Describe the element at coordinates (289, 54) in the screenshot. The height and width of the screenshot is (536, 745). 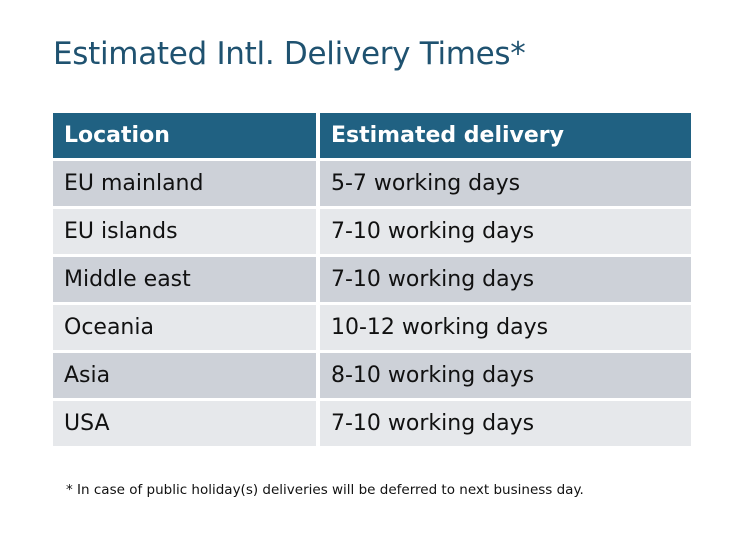
I see `page-title: Estimated Intl. Delivery Times*` at that location.